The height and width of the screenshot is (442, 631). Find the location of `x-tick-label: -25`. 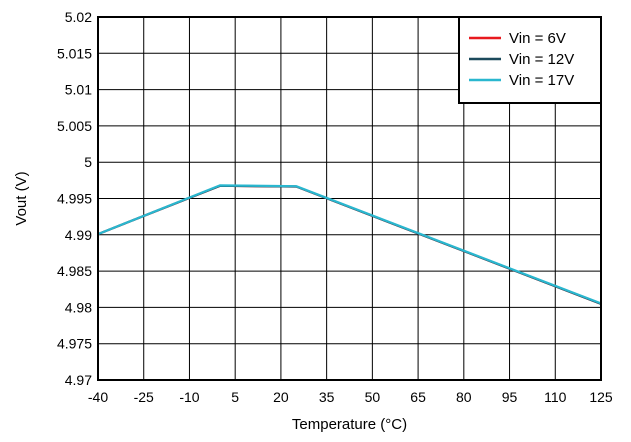

x-tick-label: -25 is located at coordinates (144, 397).